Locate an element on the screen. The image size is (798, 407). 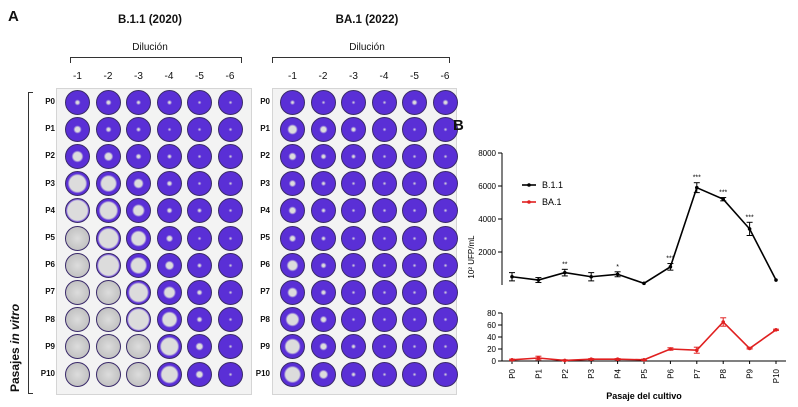
dilution-label: Dilución is located at coordinates (150, 47).